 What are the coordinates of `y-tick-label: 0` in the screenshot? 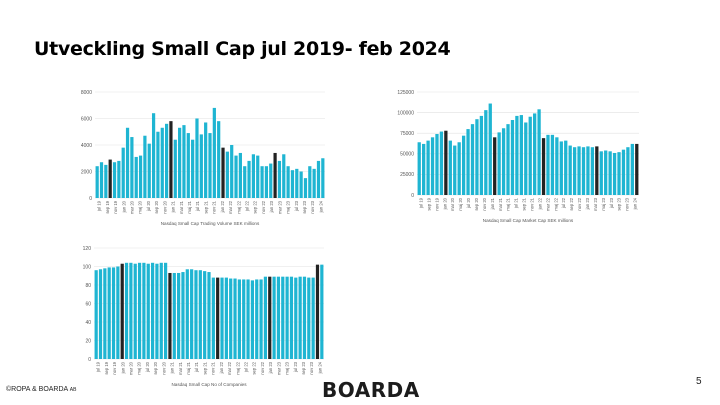 It's located at (90, 199).